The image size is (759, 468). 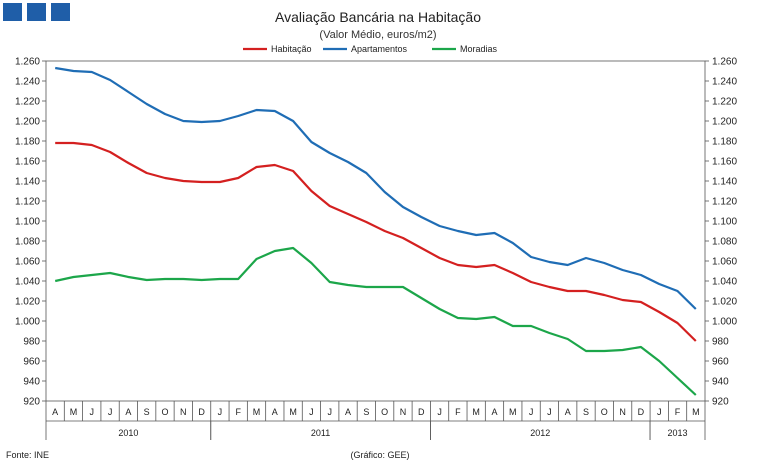 What do you see at coordinates (379, 455) in the screenshot?
I see `footer-credit: (Gráfico: GEE)` at bounding box center [379, 455].